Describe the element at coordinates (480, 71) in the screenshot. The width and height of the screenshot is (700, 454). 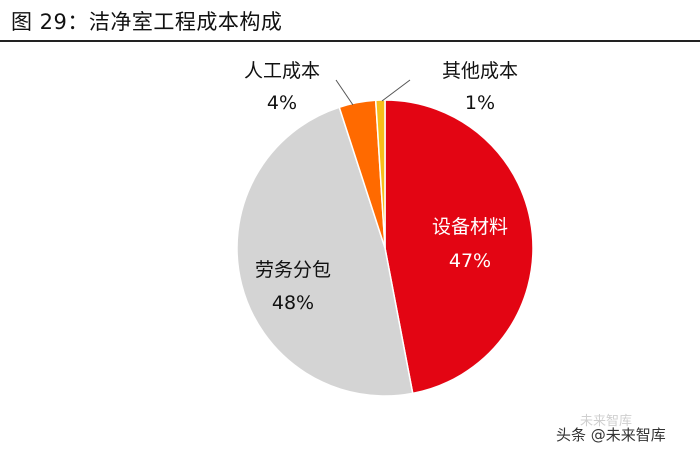
I see `slice-name-label: 其他成本` at that location.